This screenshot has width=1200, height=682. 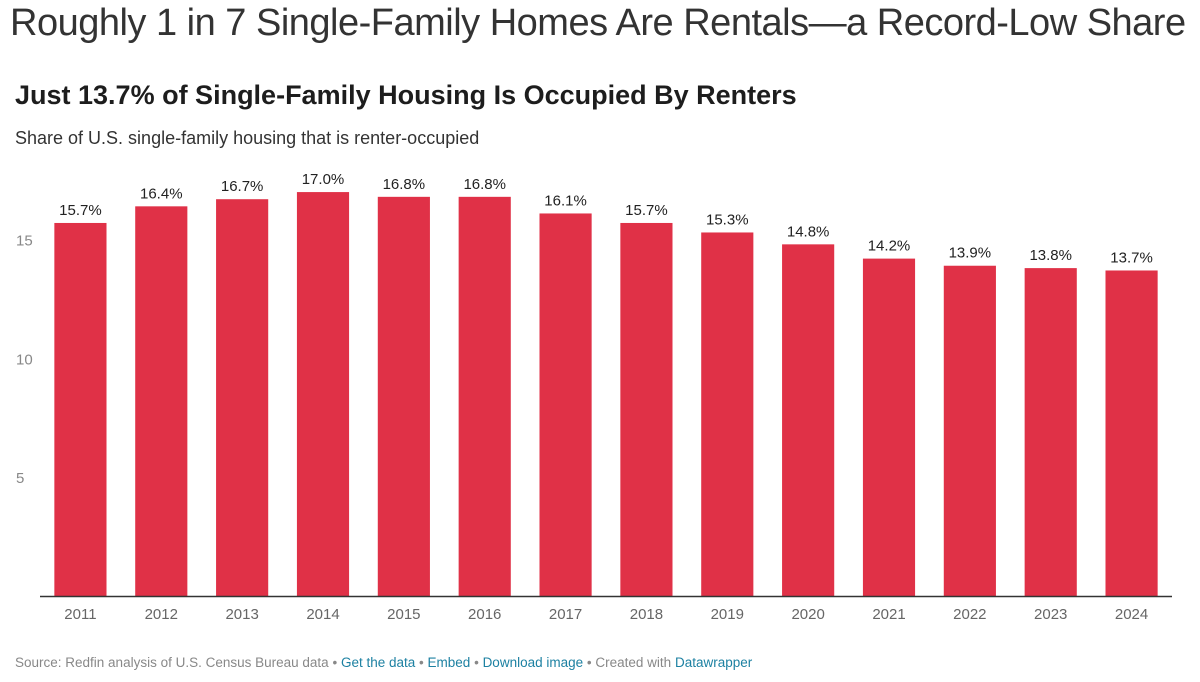 What do you see at coordinates (807, 614) in the screenshot?
I see `x-tick-label: 2020` at bounding box center [807, 614].